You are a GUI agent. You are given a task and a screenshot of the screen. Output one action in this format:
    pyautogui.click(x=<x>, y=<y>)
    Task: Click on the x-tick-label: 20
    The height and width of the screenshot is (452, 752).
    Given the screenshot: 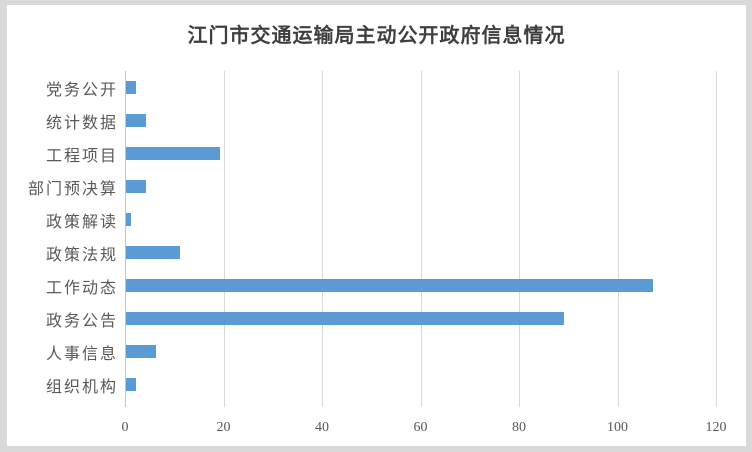 What is the action you would take?
    pyautogui.click(x=223, y=427)
    